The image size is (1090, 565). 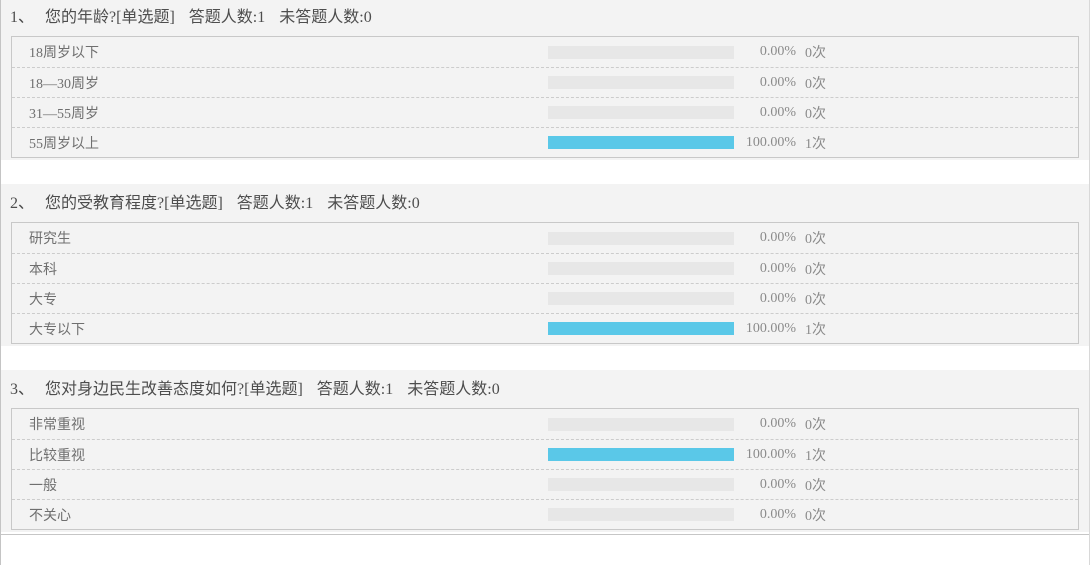 What do you see at coordinates (64, 53) in the screenshot?
I see `option-label: 18周岁以下` at bounding box center [64, 53].